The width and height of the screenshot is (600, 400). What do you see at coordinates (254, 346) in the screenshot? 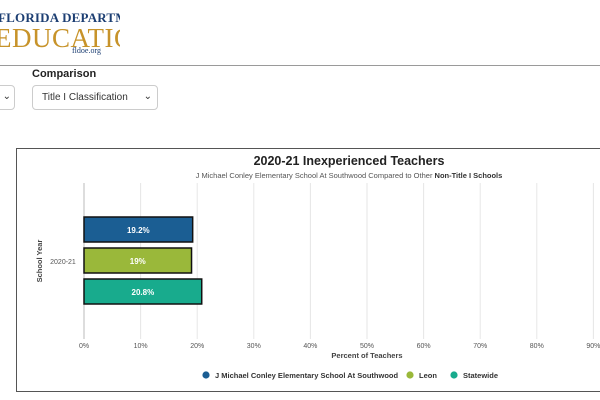
I see `x-tick-label: 30%` at bounding box center [254, 346].